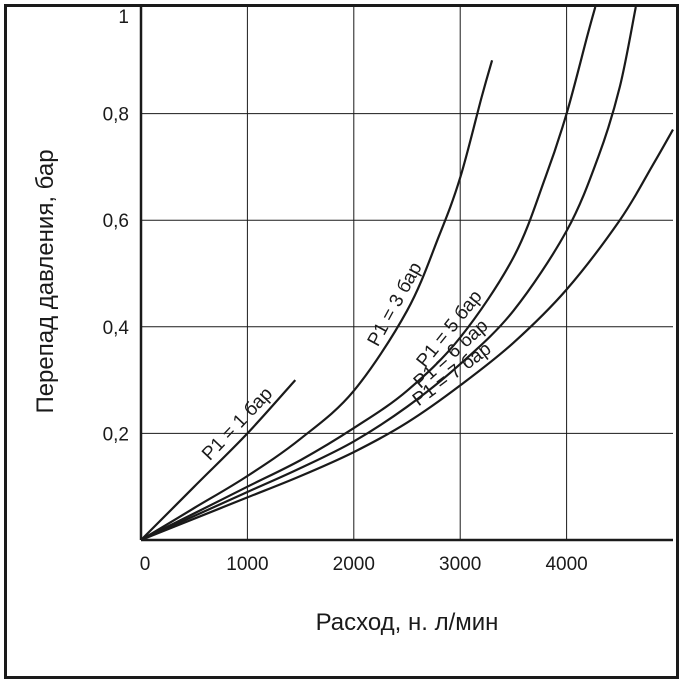 This screenshot has height=679, width=681. I want to click on curve-p1-1-bar, so click(218, 460).